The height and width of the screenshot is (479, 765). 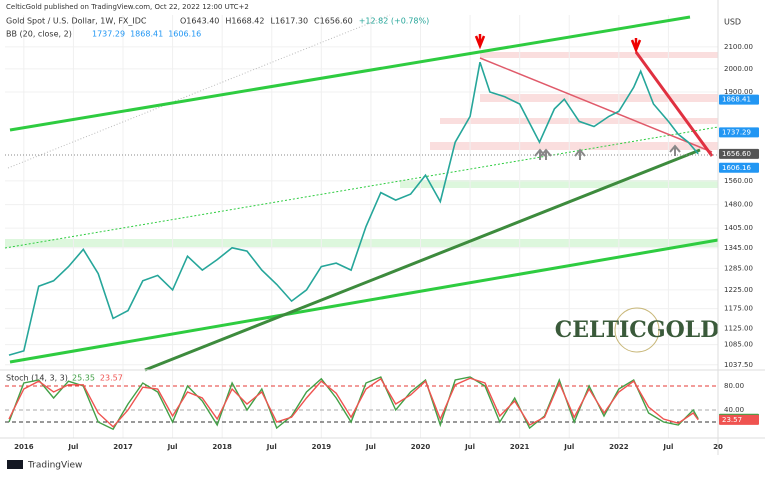 I want to click on y-tick-label: 2000.00, so click(x=738, y=69).